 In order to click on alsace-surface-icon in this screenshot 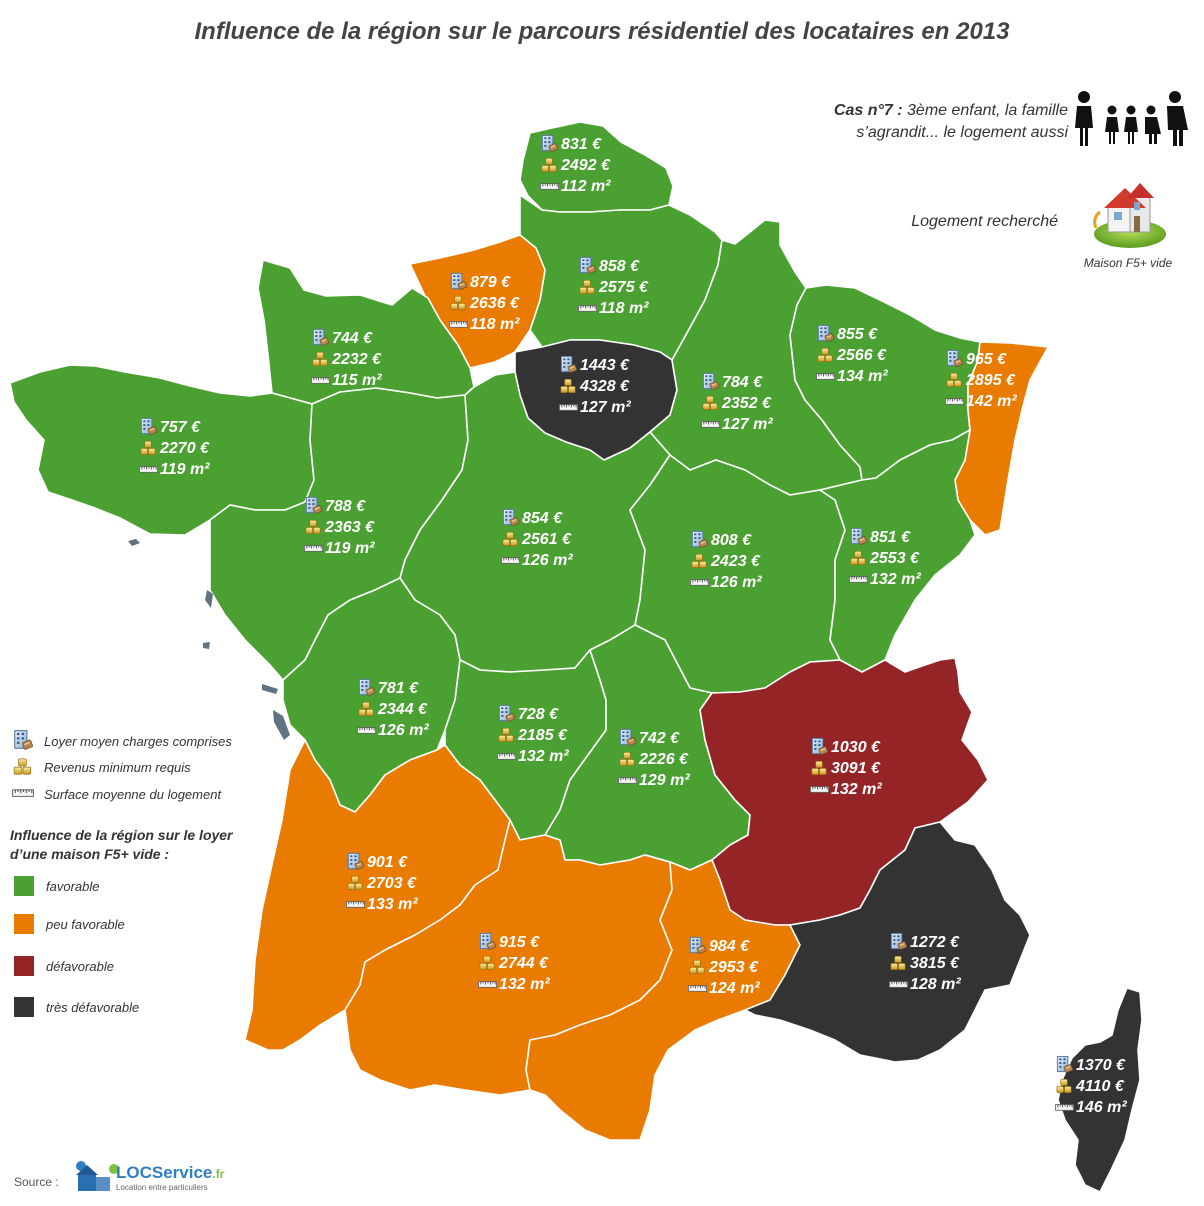, I will do `click(954, 401)`.